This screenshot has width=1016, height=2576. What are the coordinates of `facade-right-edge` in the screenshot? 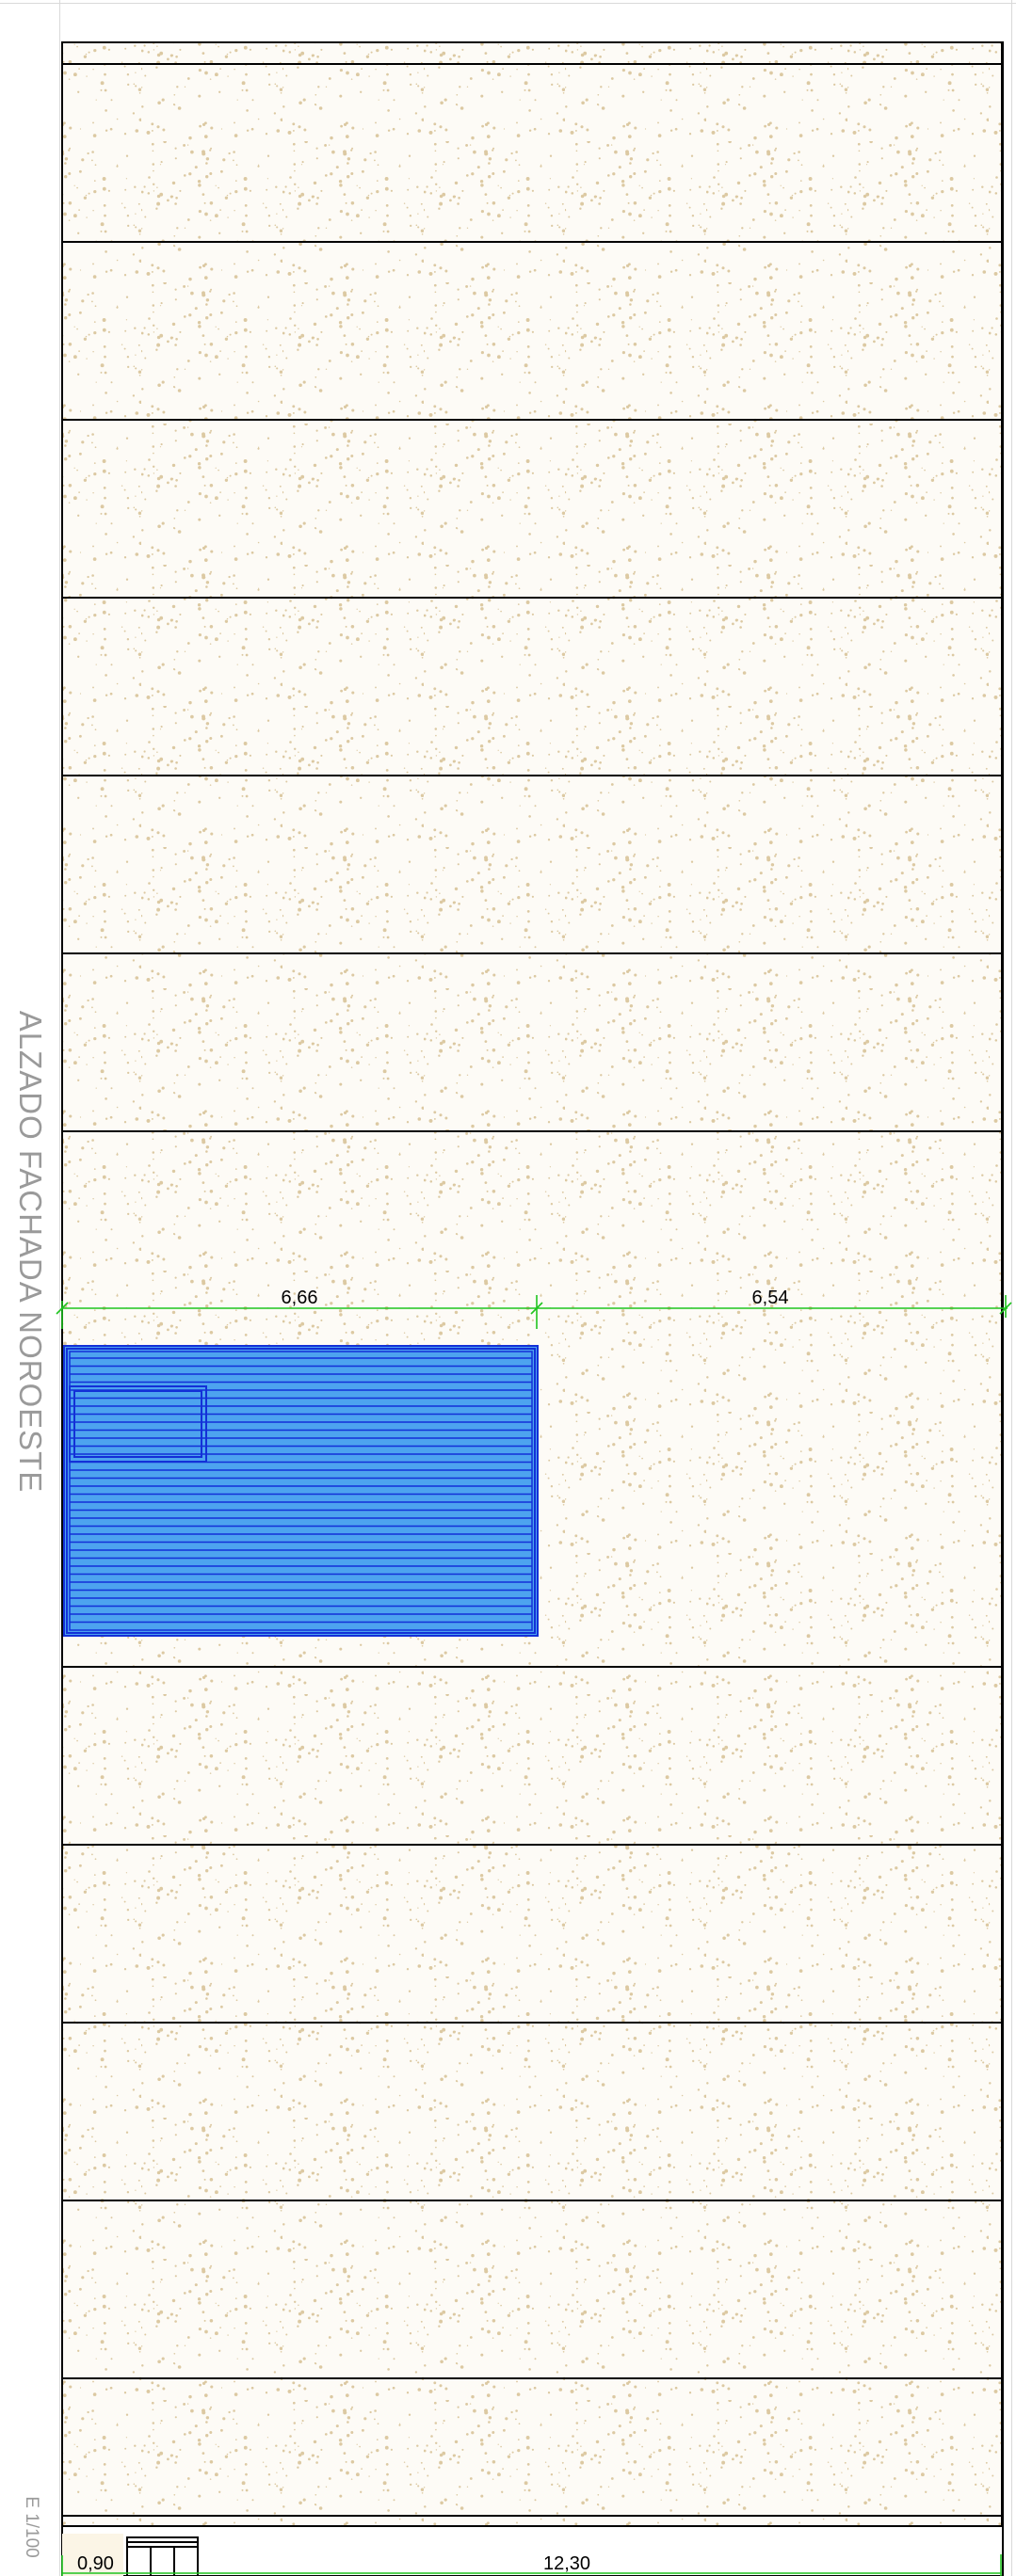 It's located at (1002, 1287).